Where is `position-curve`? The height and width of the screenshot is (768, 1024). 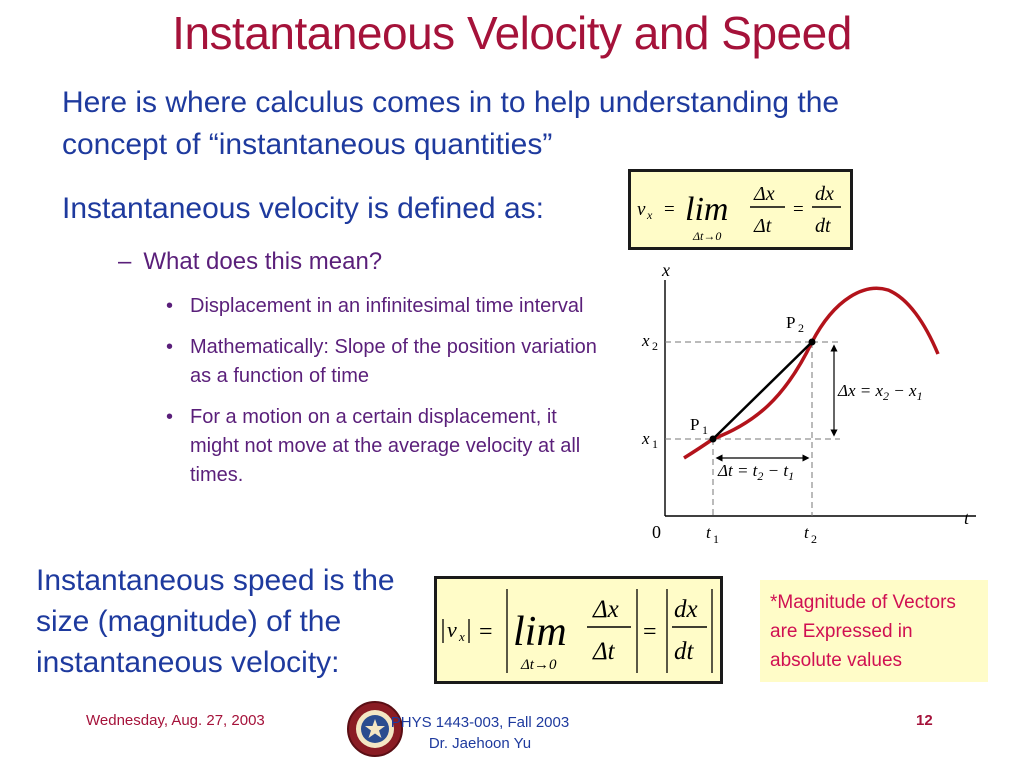
position-curve is located at coordinates (811, 373).